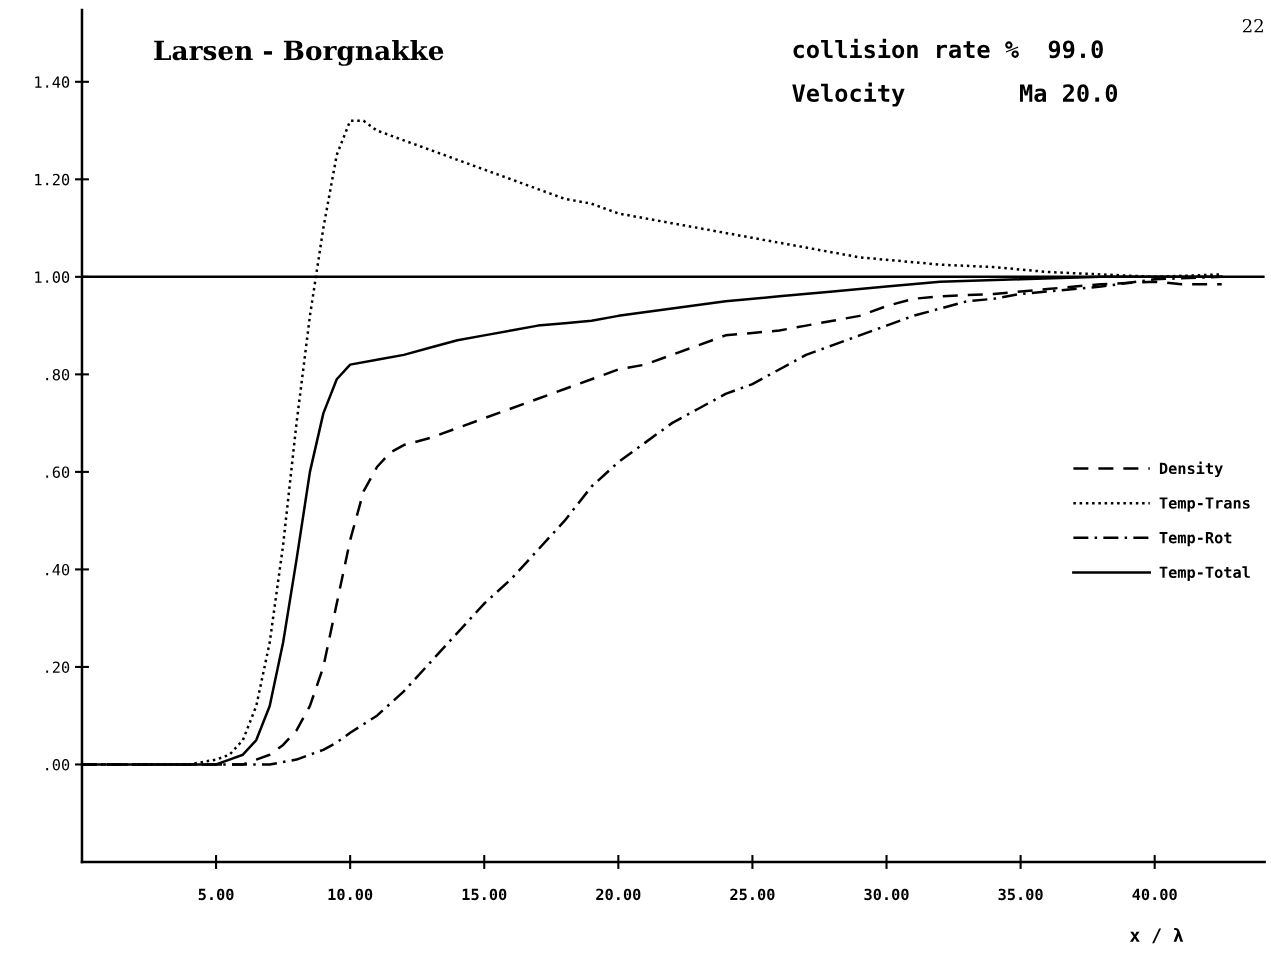 The height and width of the screenshot is (955, 1271). I want to click on annotation: Velocity Ma 20.0, so click(955, 94).